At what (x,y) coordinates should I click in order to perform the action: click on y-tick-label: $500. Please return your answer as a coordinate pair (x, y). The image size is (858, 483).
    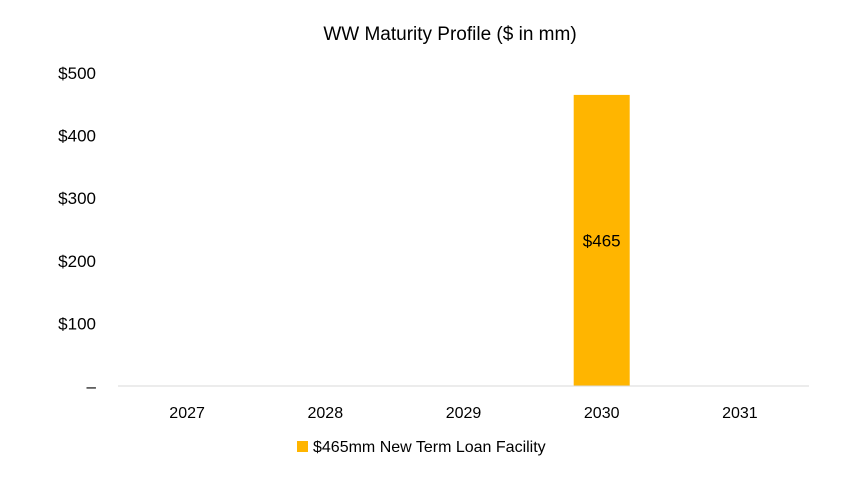
    Looking at the image, I should click on (77, 73).